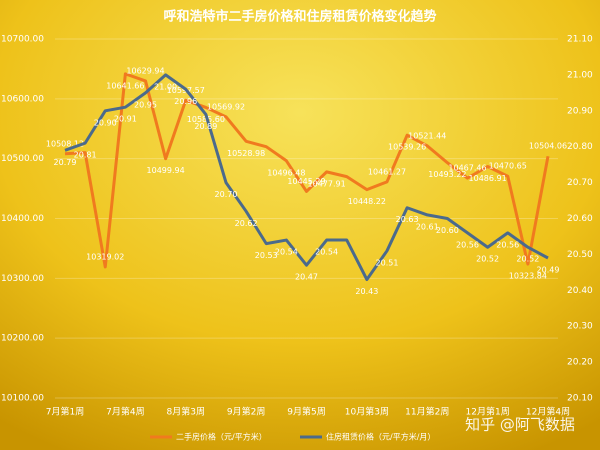 Image resolution: width=600 pixels, height=450 pixels. What do you see at coordinates (427, 135) in the screenshot?
I see `data-label: 10521.44` at bounding box center [427, 135].